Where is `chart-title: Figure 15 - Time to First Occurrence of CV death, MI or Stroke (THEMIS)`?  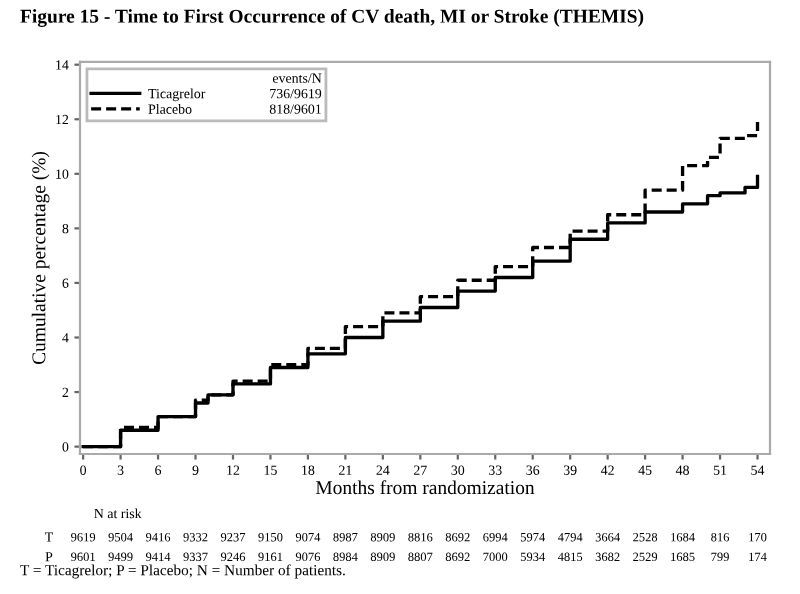 chart-title: Figure 15 - Time to First Occurrence of CV death, MI or Stroke (THEMIS) is located at coordinates (332, 17).